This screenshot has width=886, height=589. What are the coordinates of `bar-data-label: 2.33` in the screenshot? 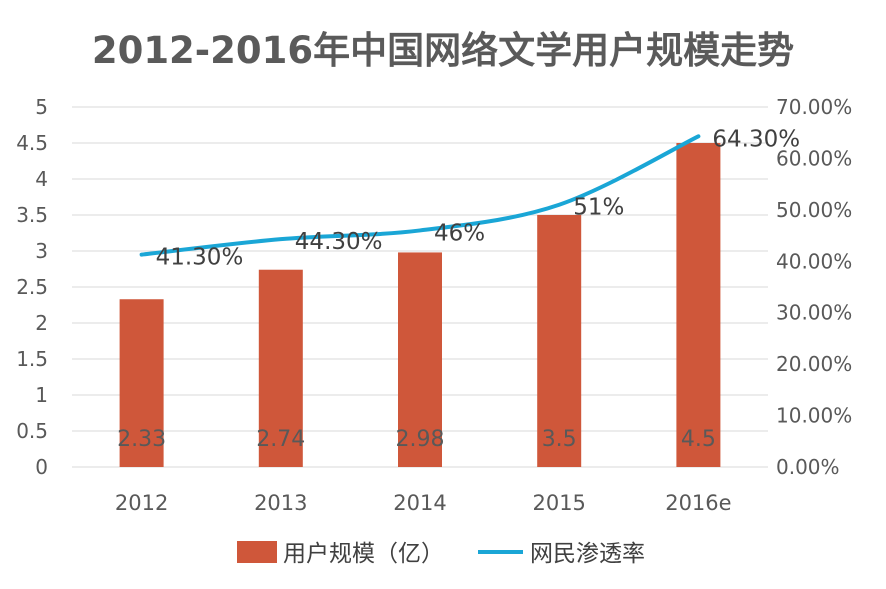 It's located at (141, 439).